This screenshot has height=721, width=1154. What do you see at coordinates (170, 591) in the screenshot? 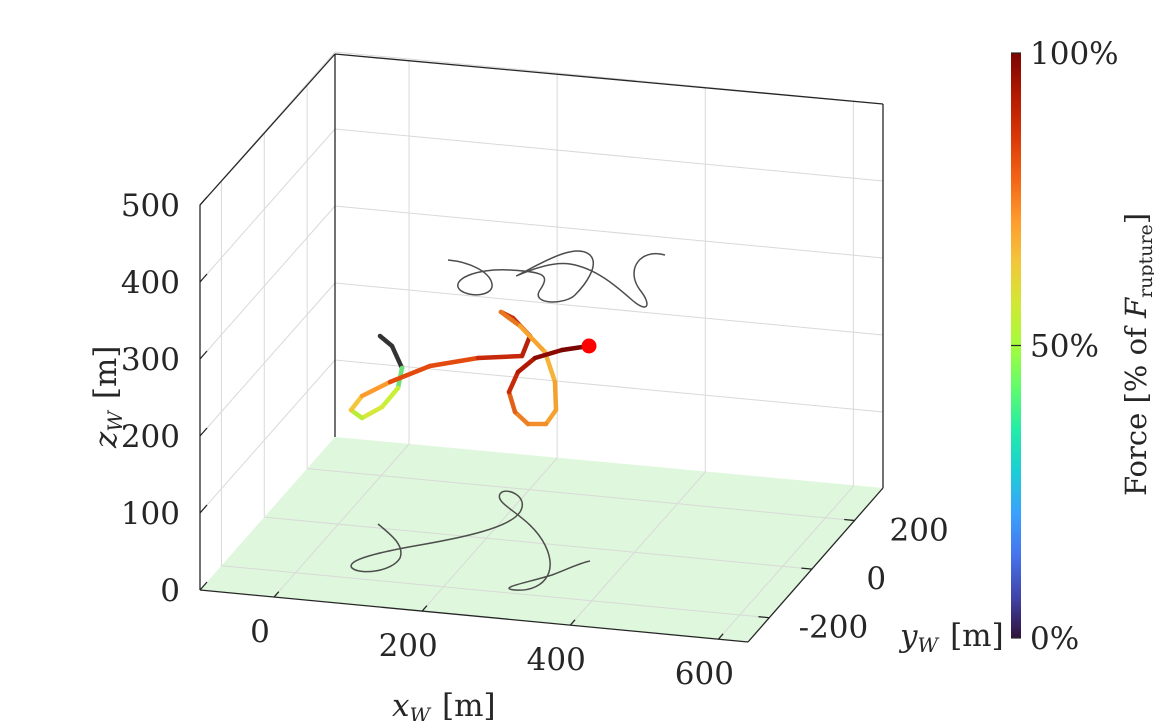
I see `z-tick-label: 0` at bounding box center [170, 591].